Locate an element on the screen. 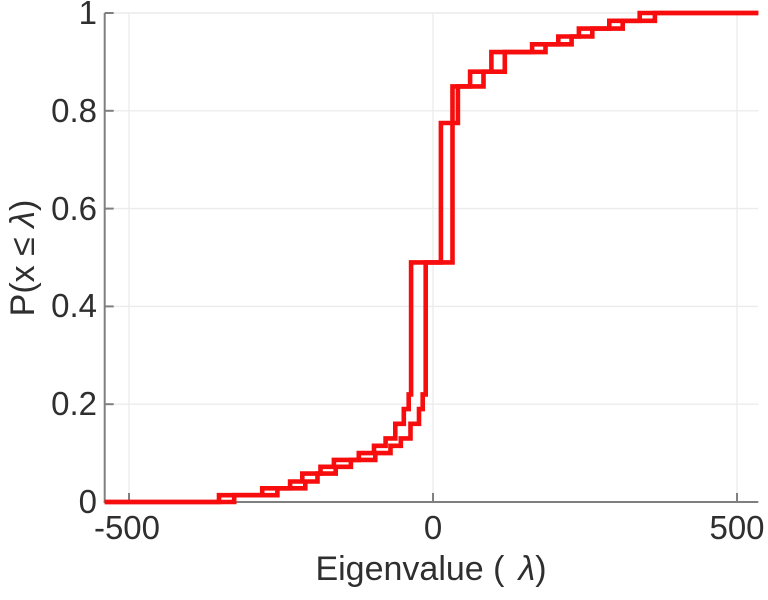 The width and height of the screenshot is (768, 600). y-tick-label-0: 0 is located at coordinates (87, 501).